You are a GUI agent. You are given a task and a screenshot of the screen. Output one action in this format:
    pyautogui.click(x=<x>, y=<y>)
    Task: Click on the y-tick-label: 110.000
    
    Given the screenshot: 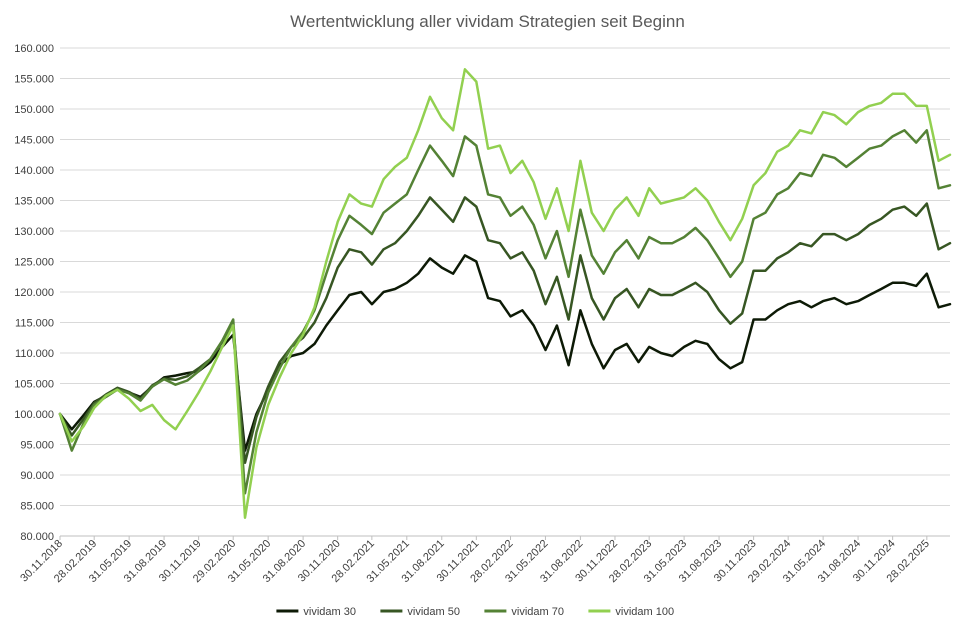 What is the action you would take?
    pyautogui.click(x=34, y=354)
    